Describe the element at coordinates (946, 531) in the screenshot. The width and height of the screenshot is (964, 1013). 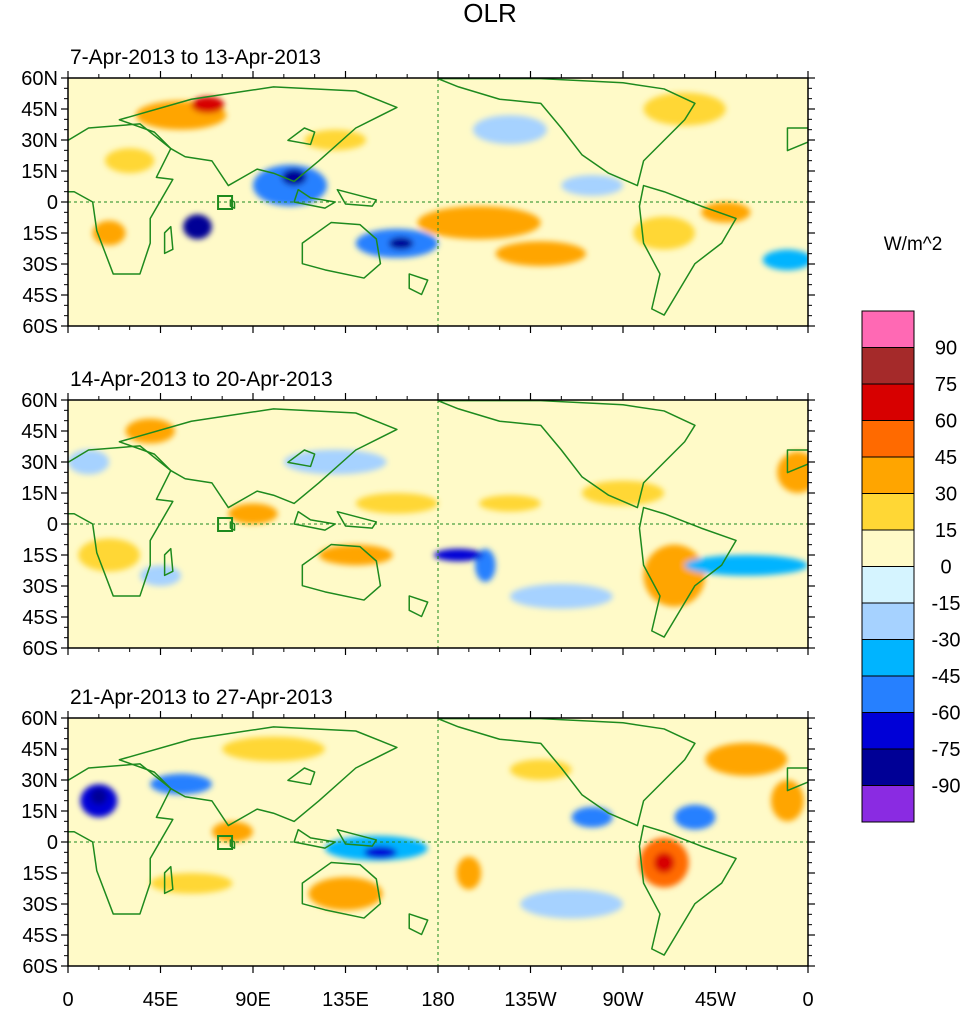
I see `colorbar-label: 15` at that location.